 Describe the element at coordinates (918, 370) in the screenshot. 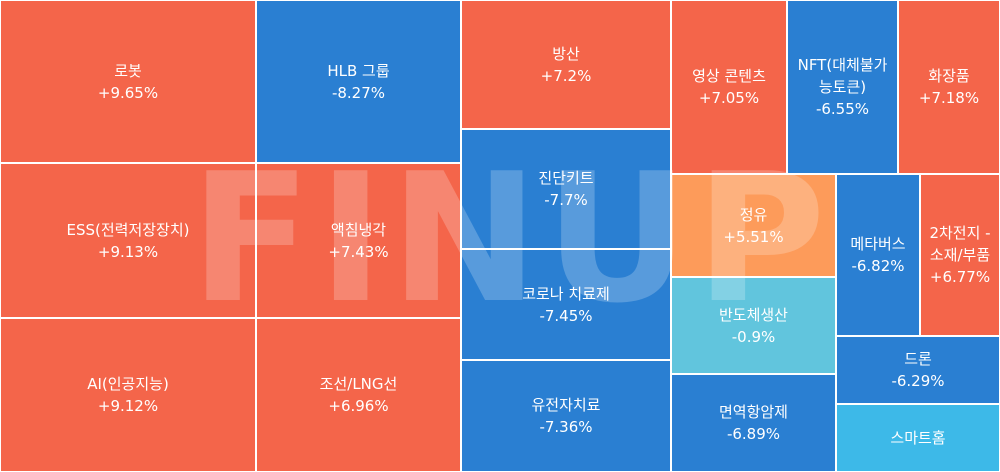

I see `treemap-tile: 드론 -6.29%` at that location.